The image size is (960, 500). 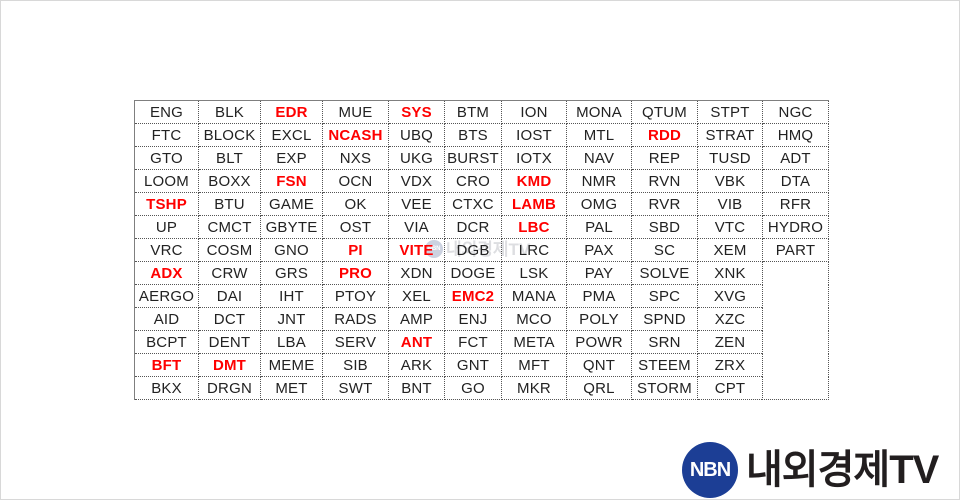 I want to click on ticker-cell: UBQ, so click(x=416, y=135).